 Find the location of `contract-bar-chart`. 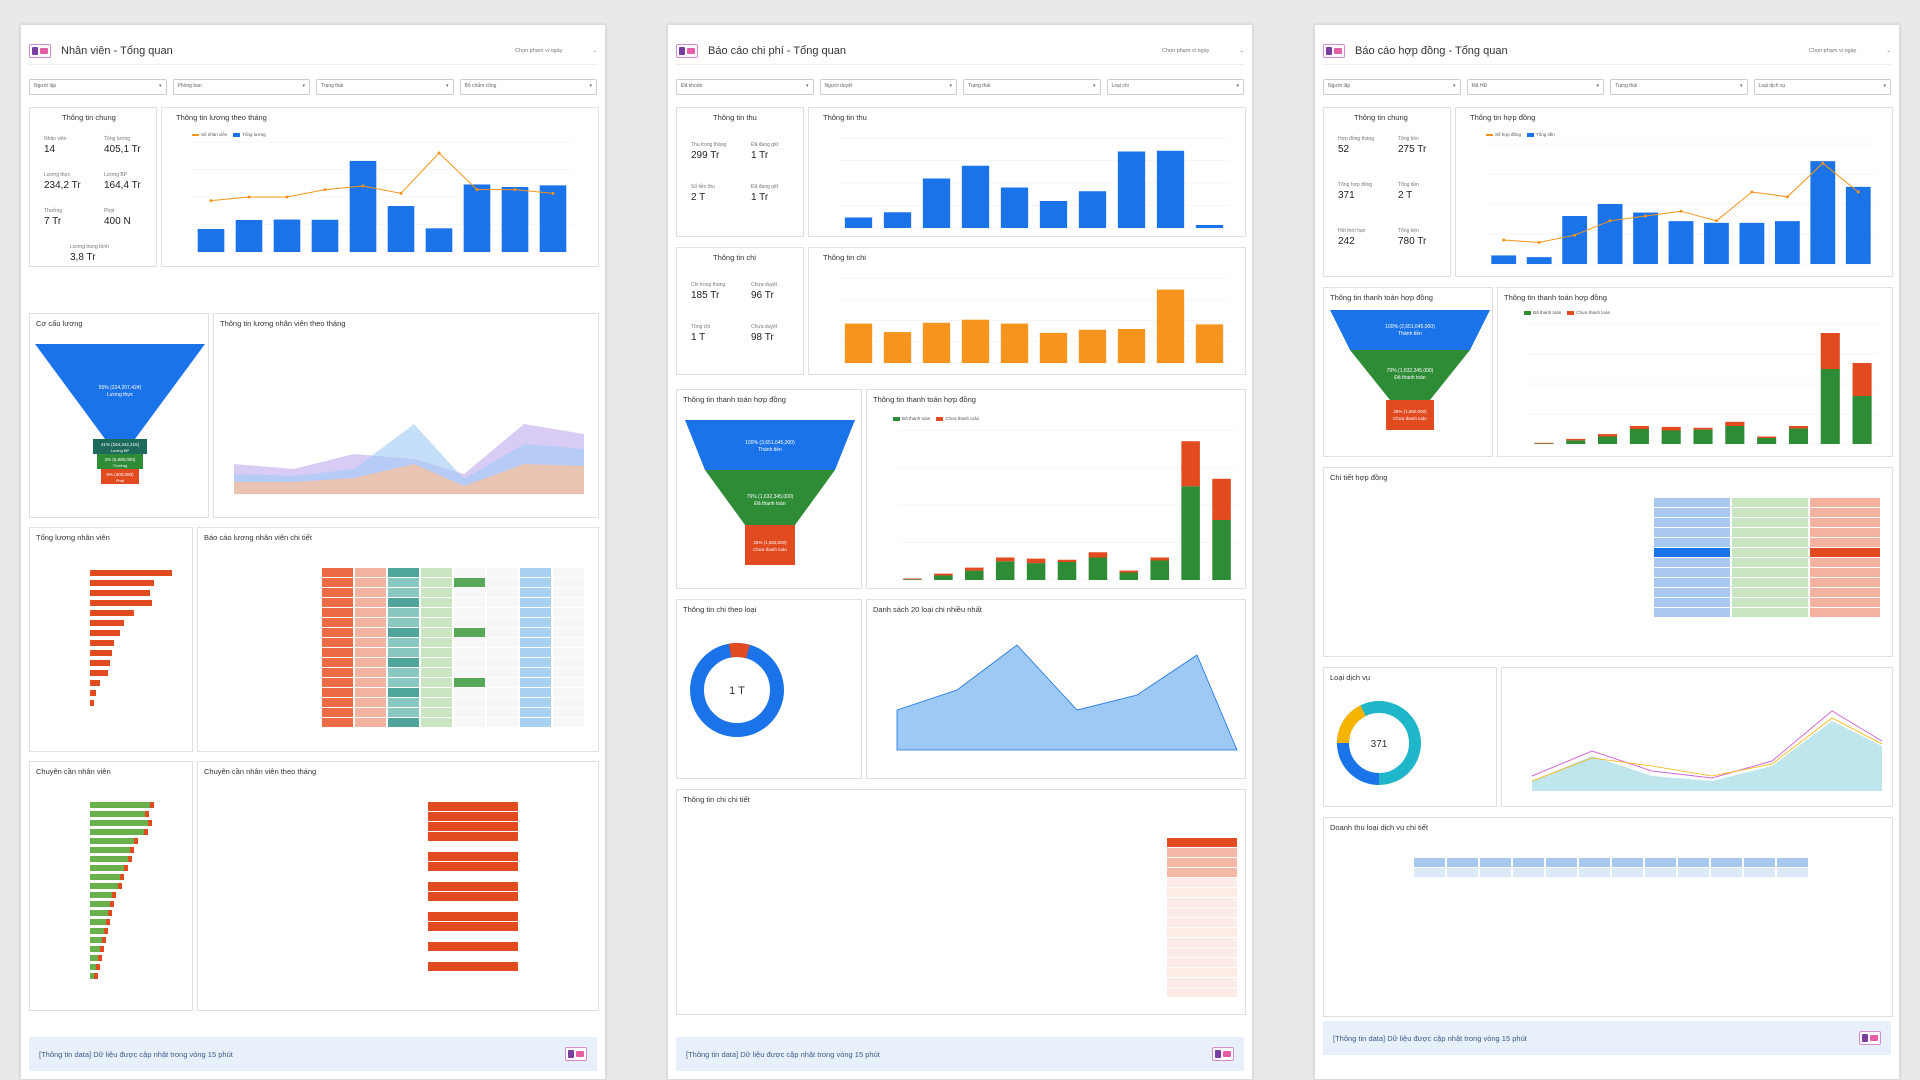

contract-bar-chart is located at coordinates (1681, 204).